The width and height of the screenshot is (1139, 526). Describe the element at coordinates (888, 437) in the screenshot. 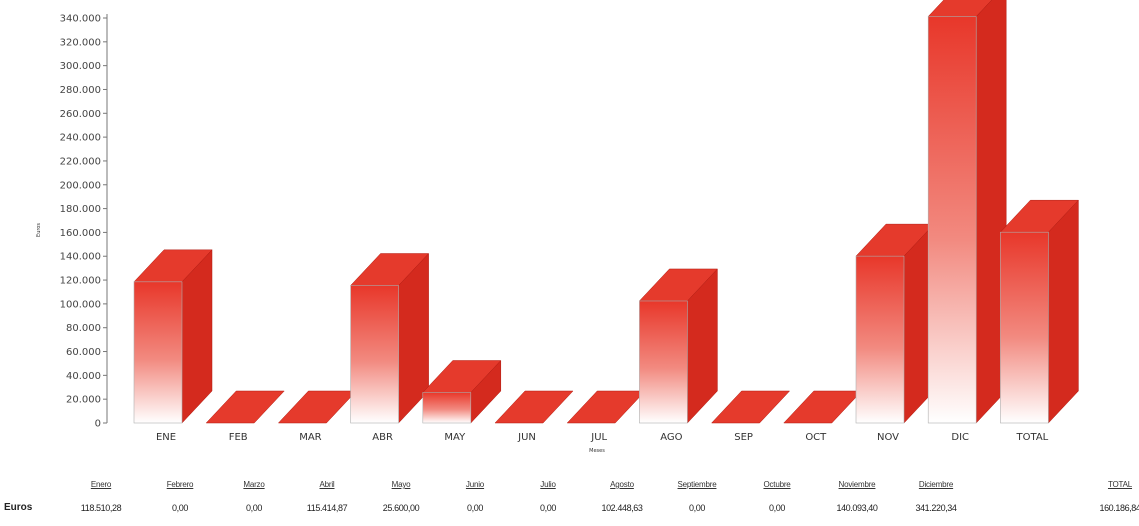

I see `x-tick-label: NOV` at that location.